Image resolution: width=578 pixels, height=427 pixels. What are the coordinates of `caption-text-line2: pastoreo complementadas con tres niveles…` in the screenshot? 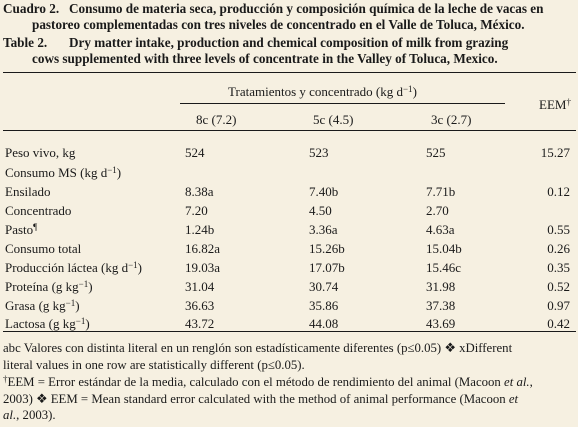 It's located at (278, 24).